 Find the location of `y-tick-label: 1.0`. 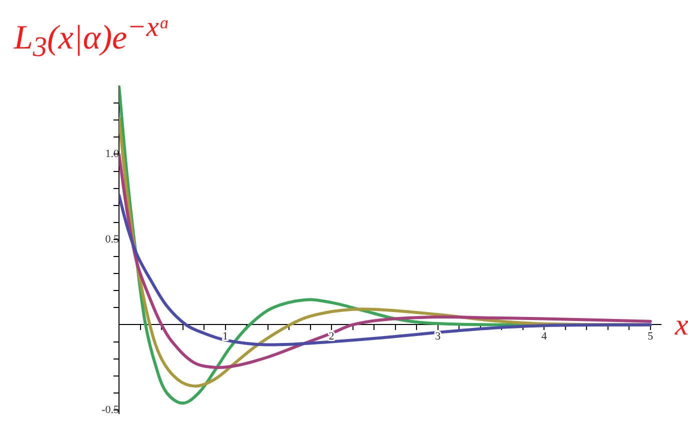

y-tick-label: 1.0 is located at coordinates (112, 154).